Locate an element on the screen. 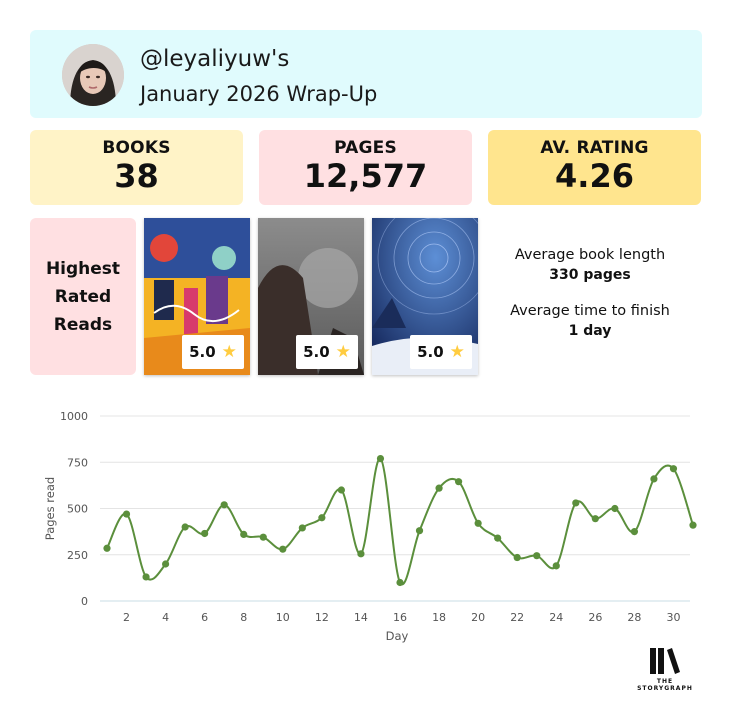 Image resolution: width=732 pixels, height=726 pixels. x-tick-label: 30 is located at coordinates (673, 617).